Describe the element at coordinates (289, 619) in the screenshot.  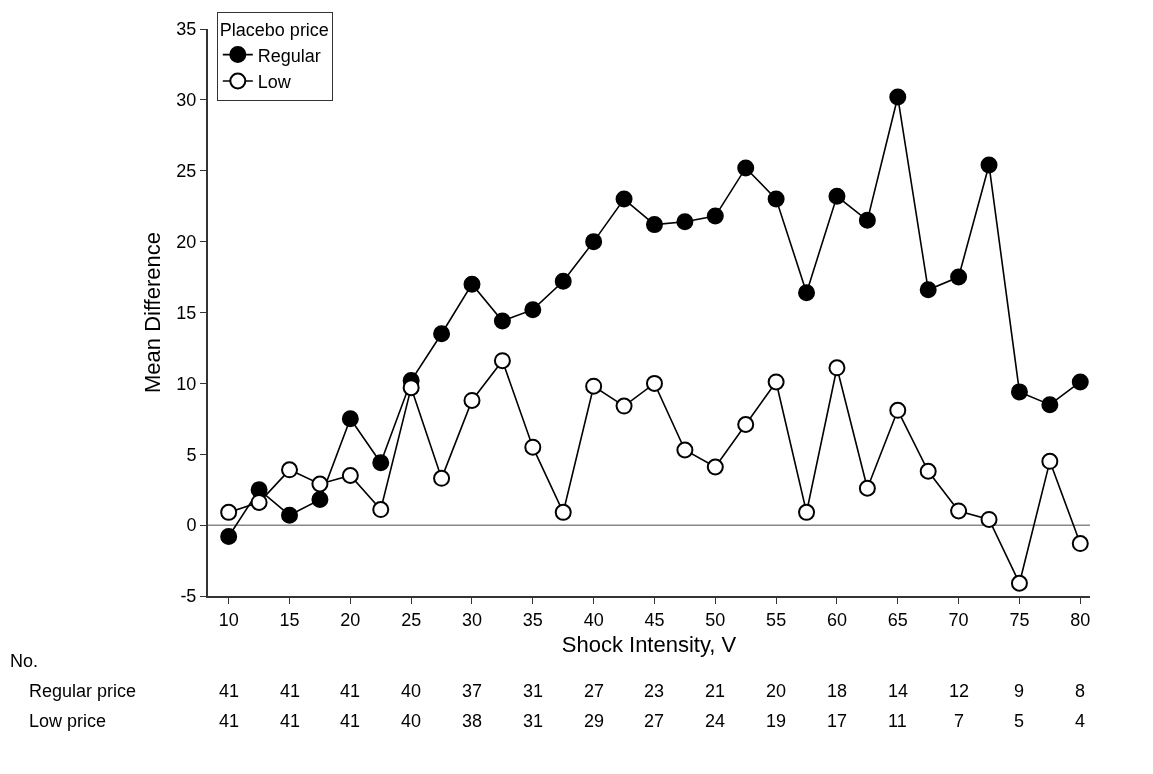
I see `x-tick-label: 15` at that location.